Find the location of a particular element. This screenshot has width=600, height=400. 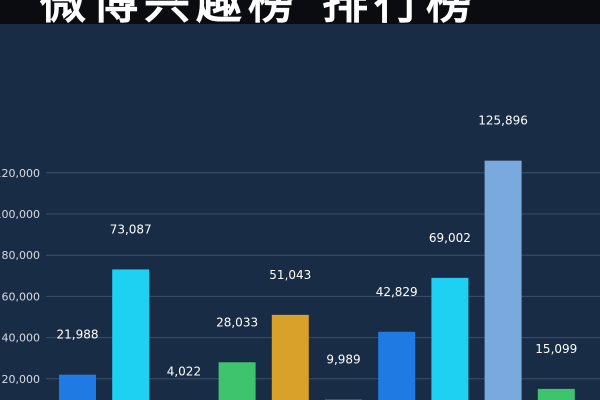

bar-value-label: 42,829 is located at coordinates (397, 292).